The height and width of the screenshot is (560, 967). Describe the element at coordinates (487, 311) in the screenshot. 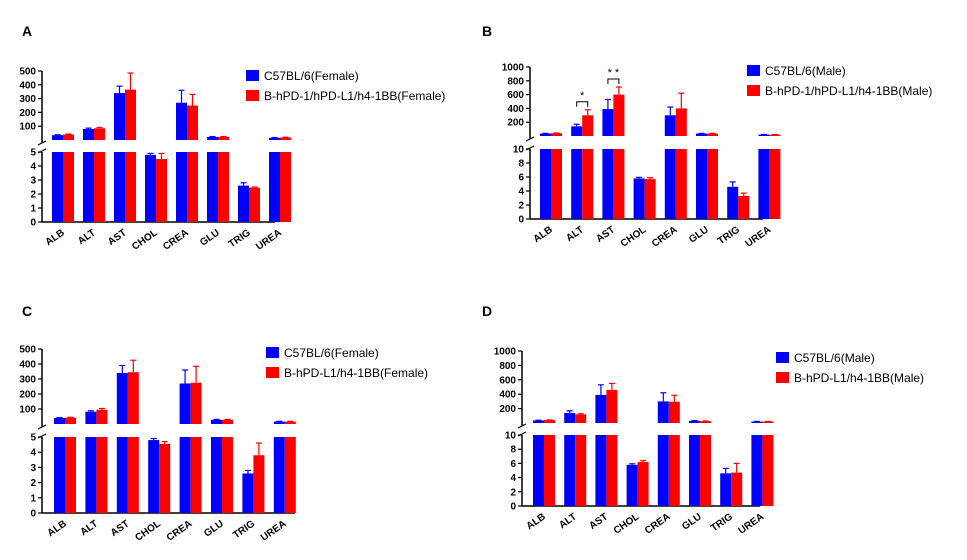

I see `panel-letter: D` at that location.